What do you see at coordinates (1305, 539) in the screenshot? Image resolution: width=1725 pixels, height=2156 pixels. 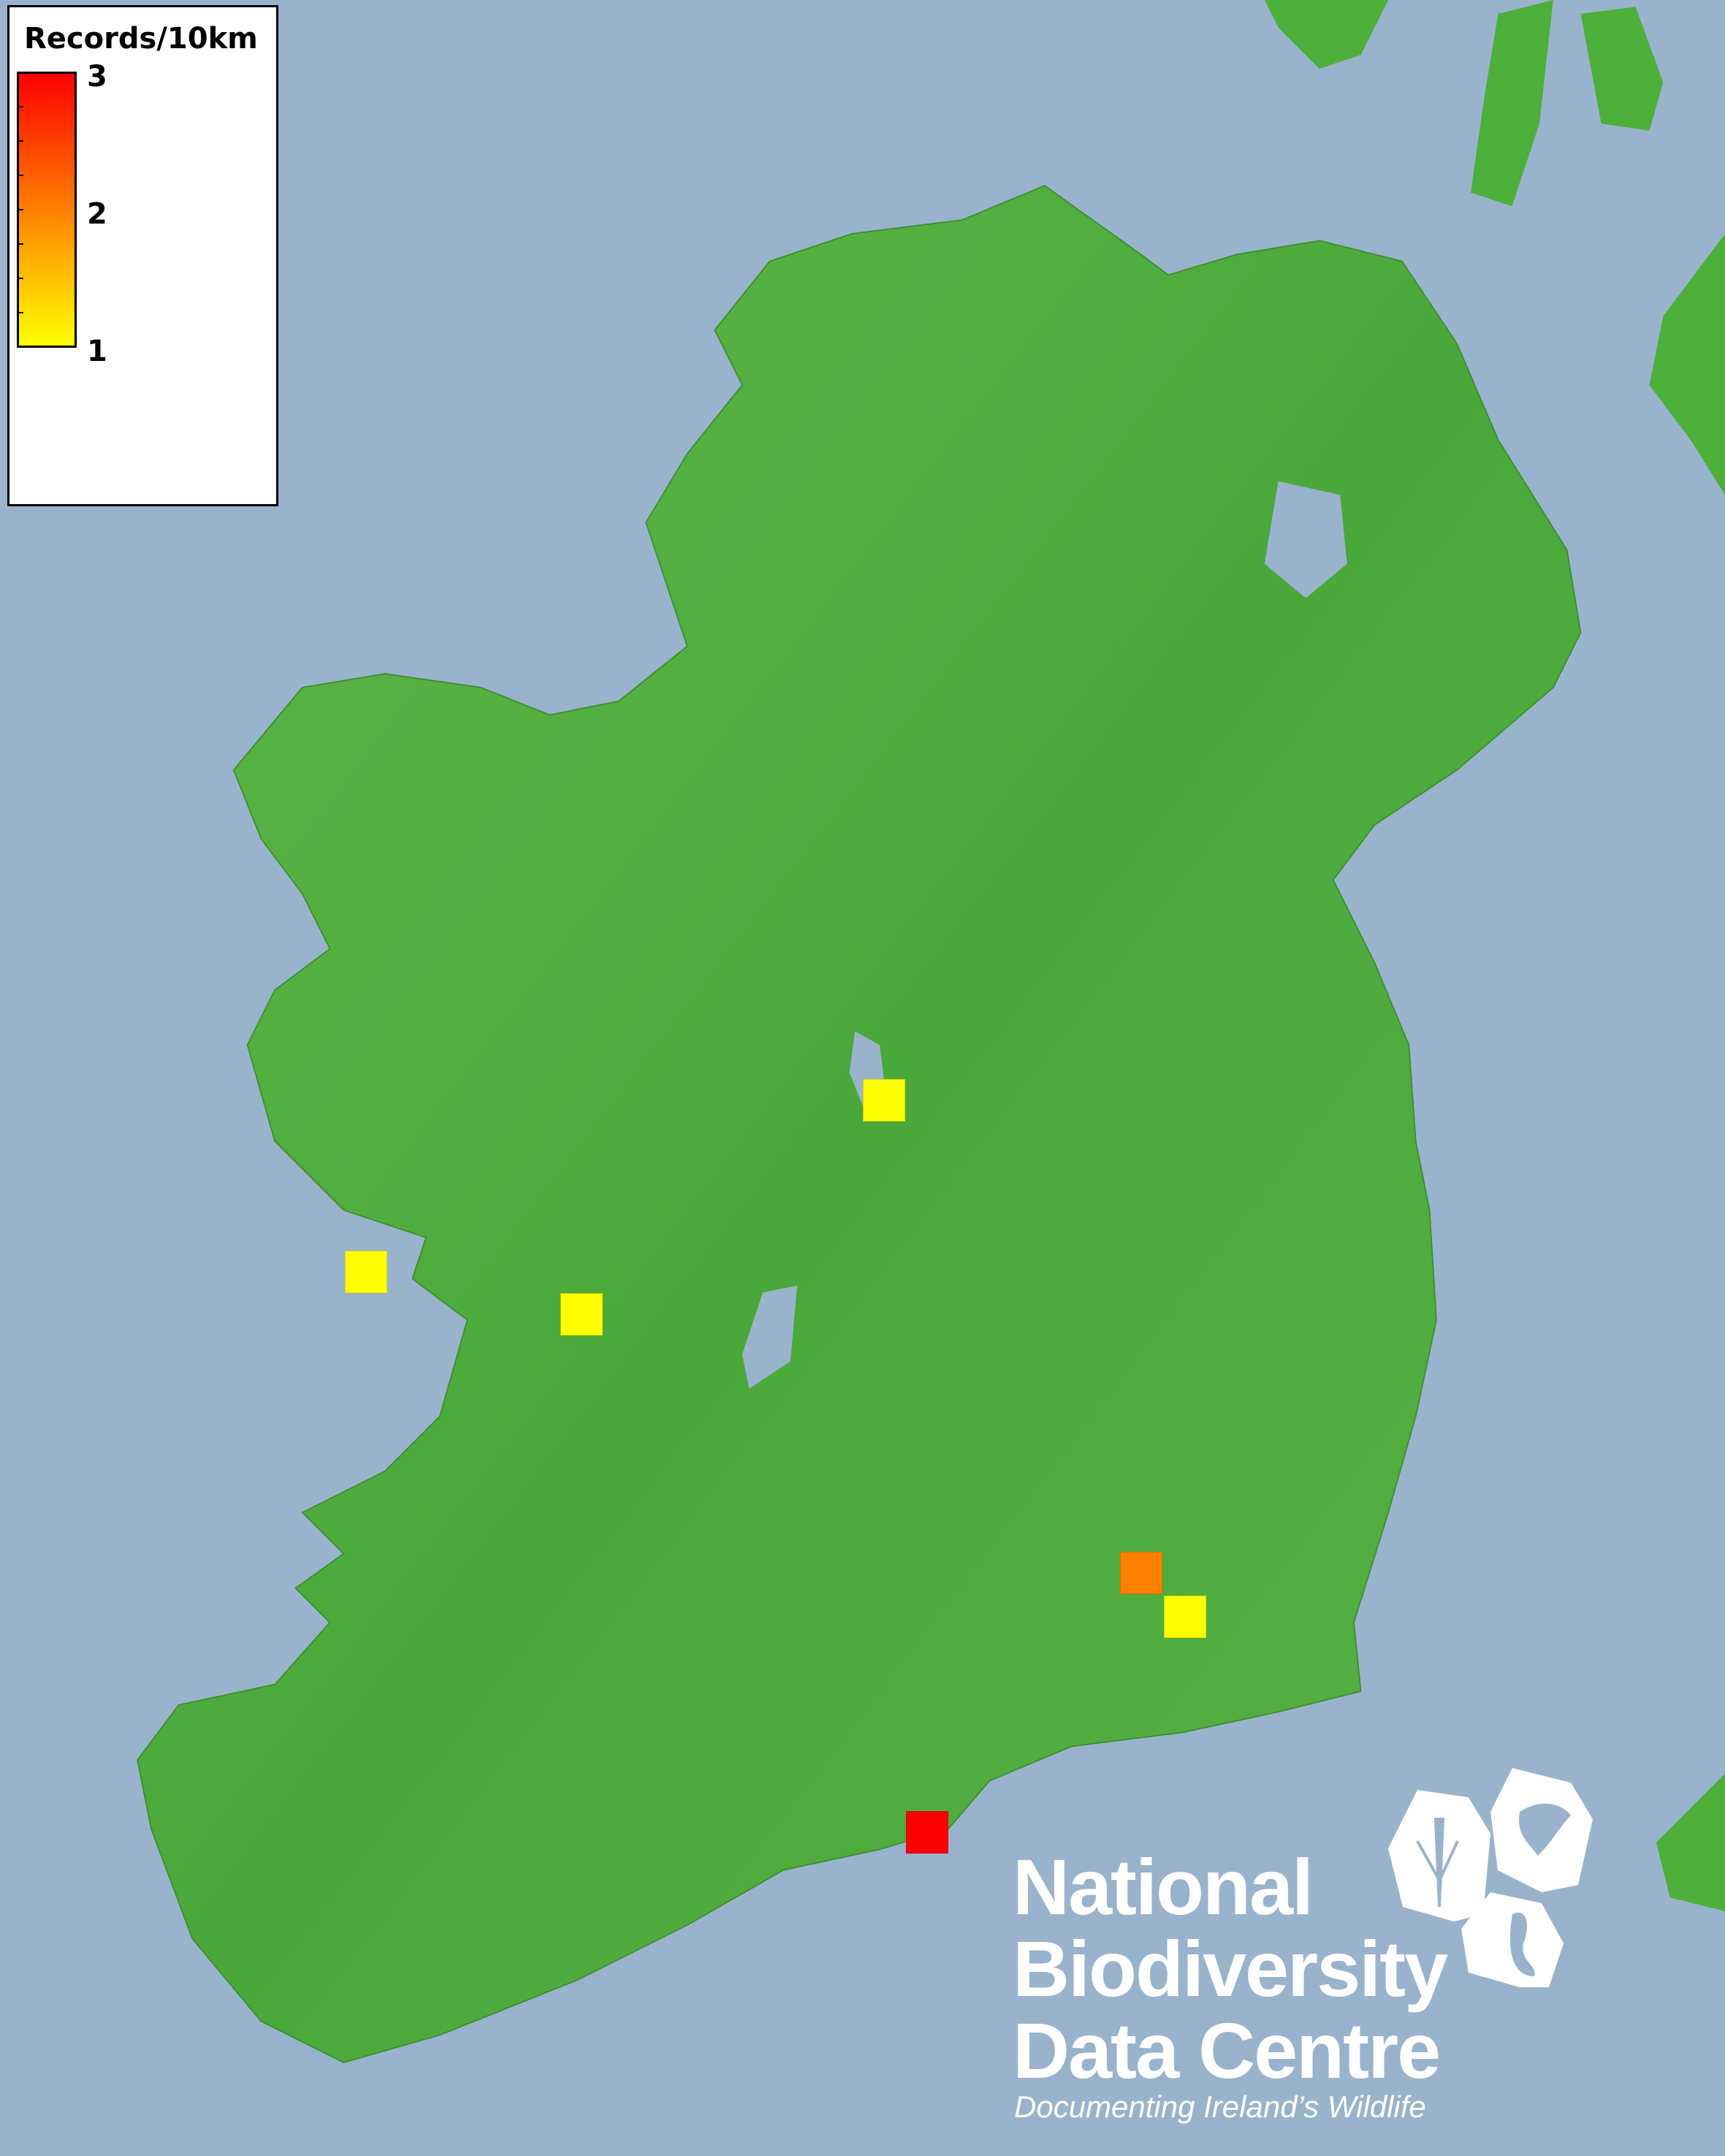 I see `lough-neagh` at bounding box center [1305, 539].